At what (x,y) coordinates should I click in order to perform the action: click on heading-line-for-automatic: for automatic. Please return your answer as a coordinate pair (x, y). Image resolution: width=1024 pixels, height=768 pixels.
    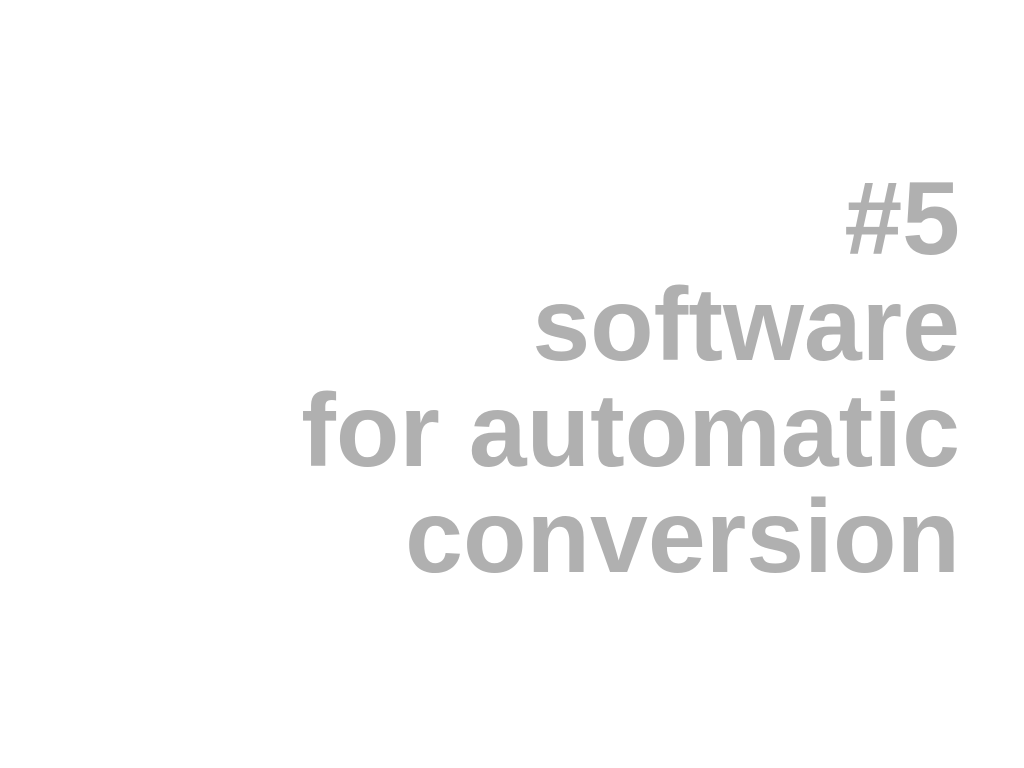
    Looking at the image, I should click on (630, 431).